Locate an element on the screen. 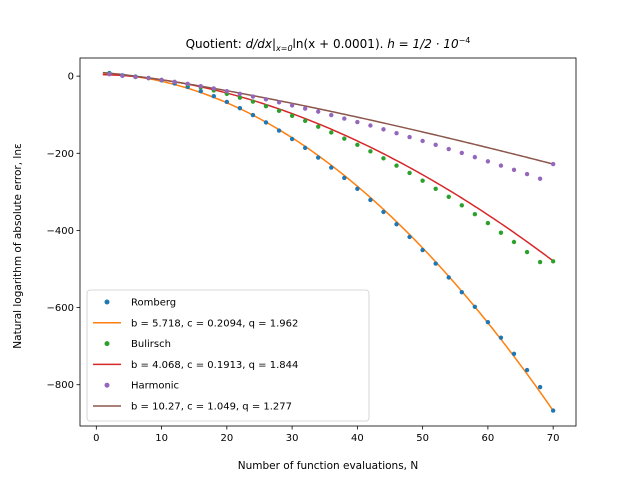  fit-line is located at coordinates (328, 118).